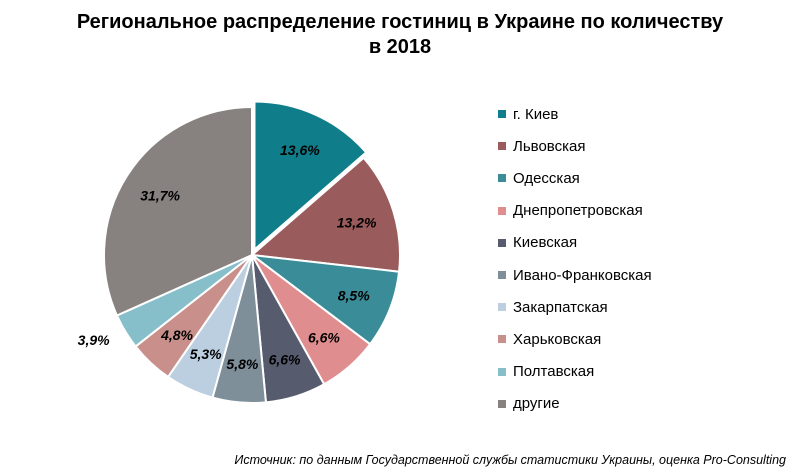  What do you see at coordinates (354, 296) in the screenshot?
I see `data-label-одесская: 8,5%` at bounding box center [354, 296].